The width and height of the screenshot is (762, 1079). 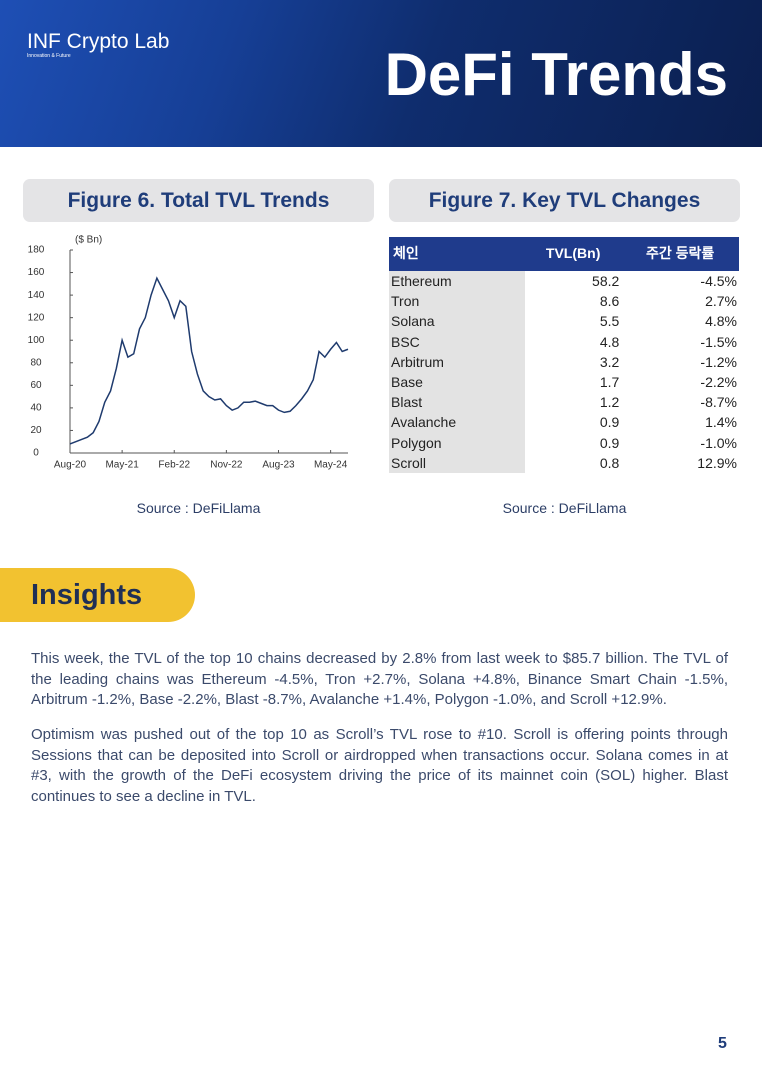 What do you see at coordinates (680, 280) in the screenshot?
I see `table-cell: -4.5%` at bounding box center [680, 280].